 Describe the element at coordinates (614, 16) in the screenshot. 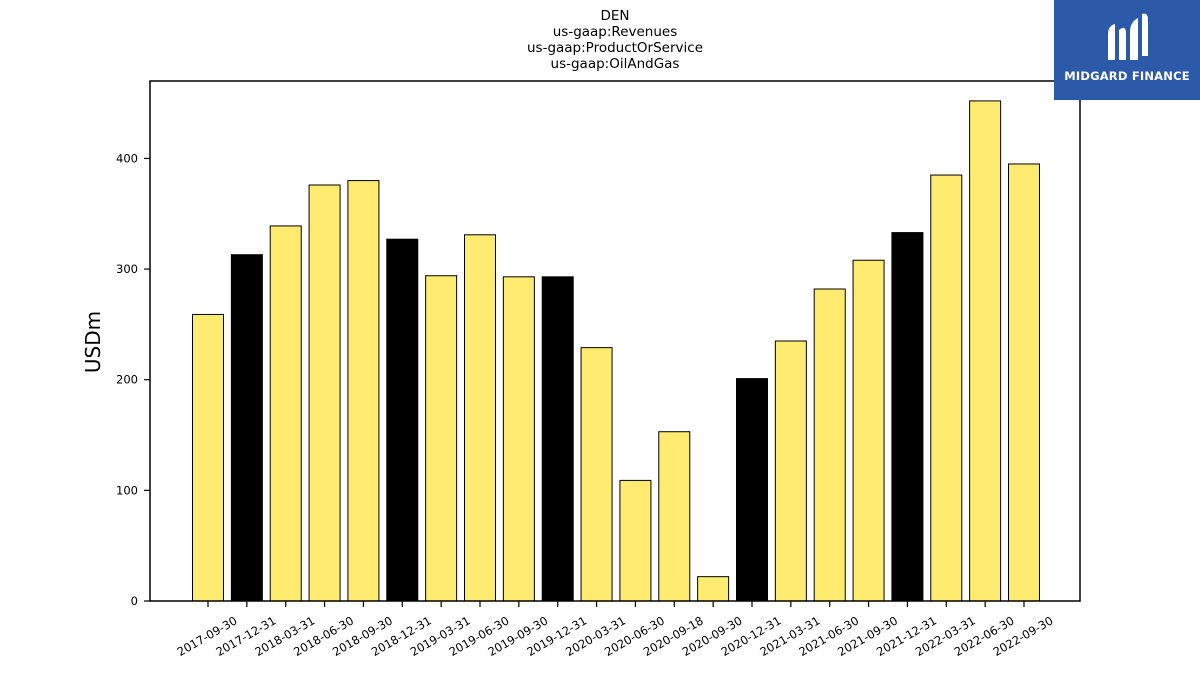

I see `chart-title-line: DEN` at that location.